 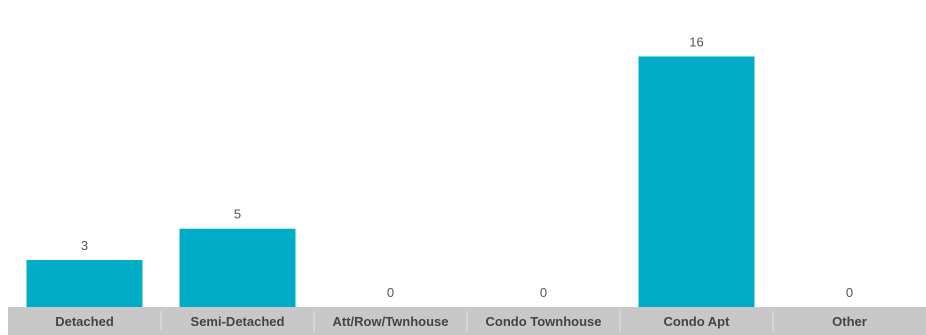 What do you see at coordinates (543, 292) in the screenshot?
I see `value-label-3: 0` at bounding box center [543, 292].